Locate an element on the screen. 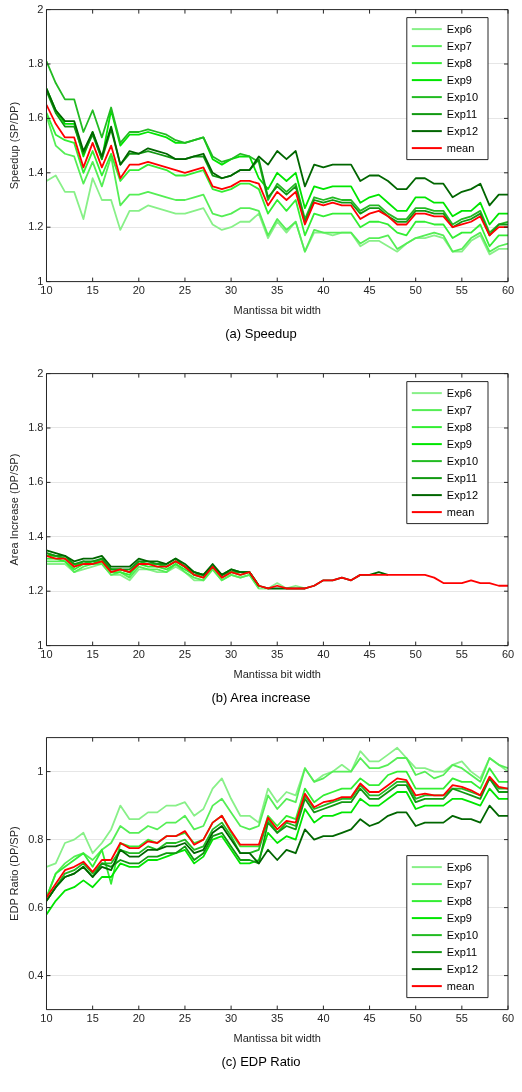 Image resolution: width=522 pixels, height=1092 pixels. y-tick-label: 0.8 is located at coordinates (36, 838).